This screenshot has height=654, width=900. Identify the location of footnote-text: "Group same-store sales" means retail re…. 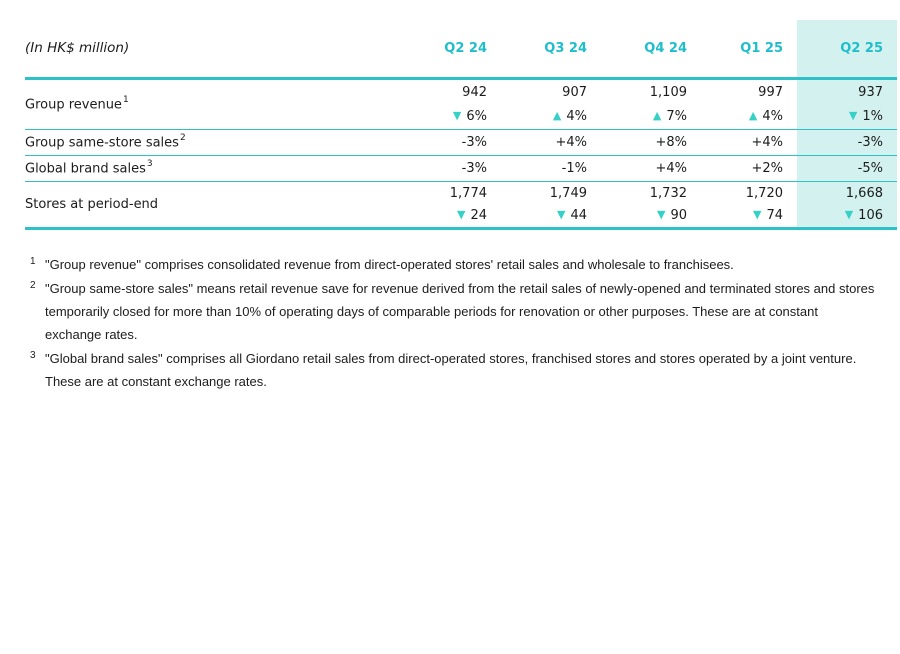
(460, 288).